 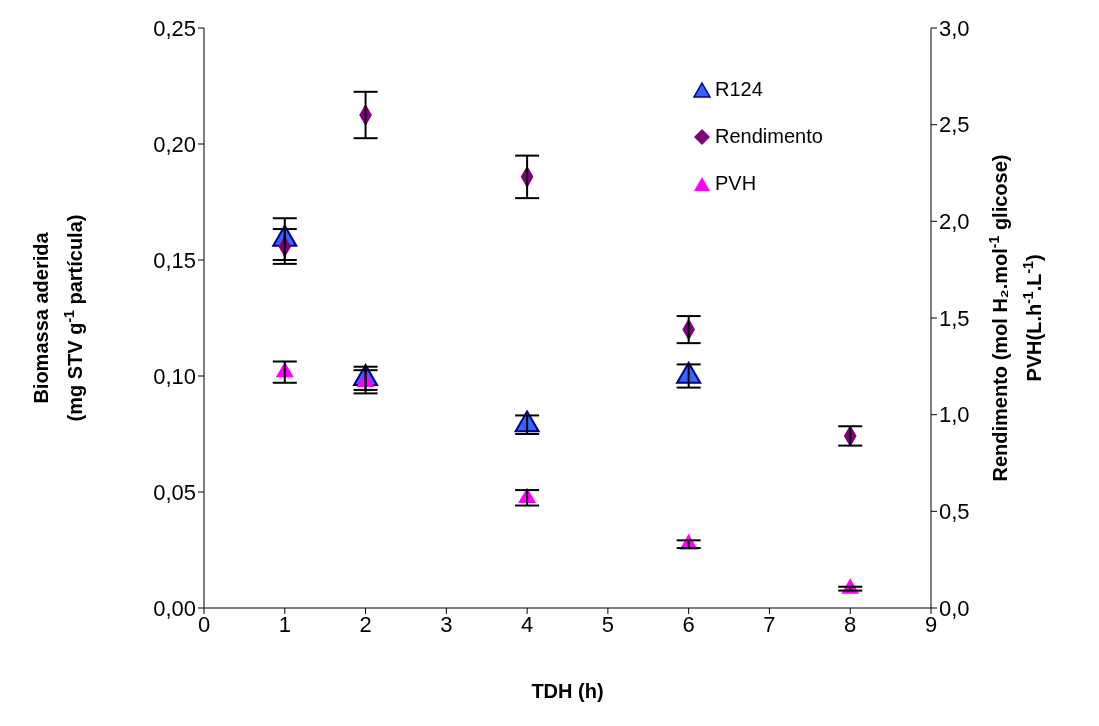 What do you see at coordinates (174, 260) in the screenshot?
I see `y-tick-label: 0,15` at bounding box center [174, 260].